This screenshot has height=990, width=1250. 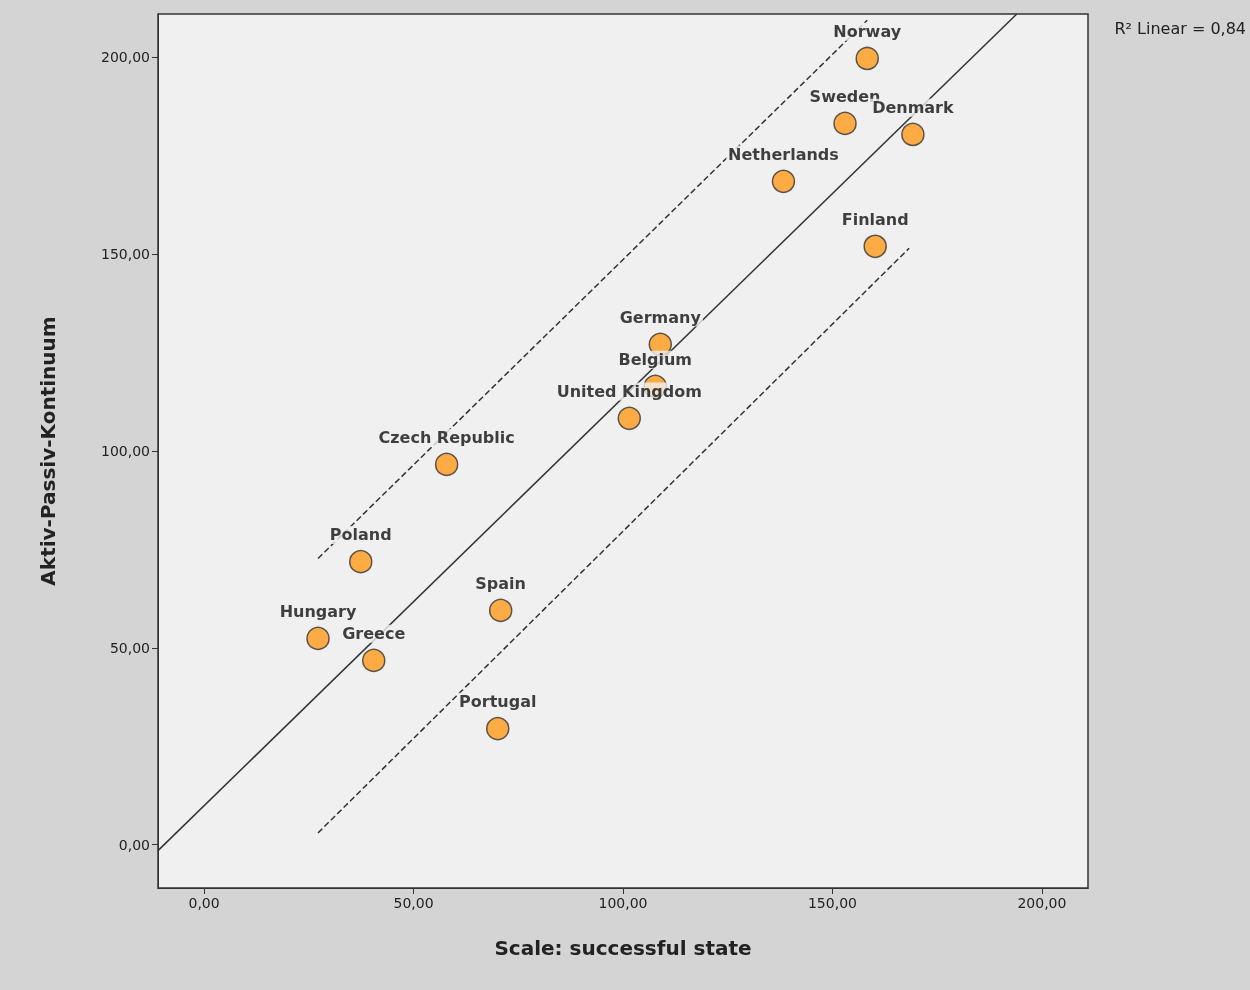 I want to click on data-label: Spain, so click(x=500, y=584).